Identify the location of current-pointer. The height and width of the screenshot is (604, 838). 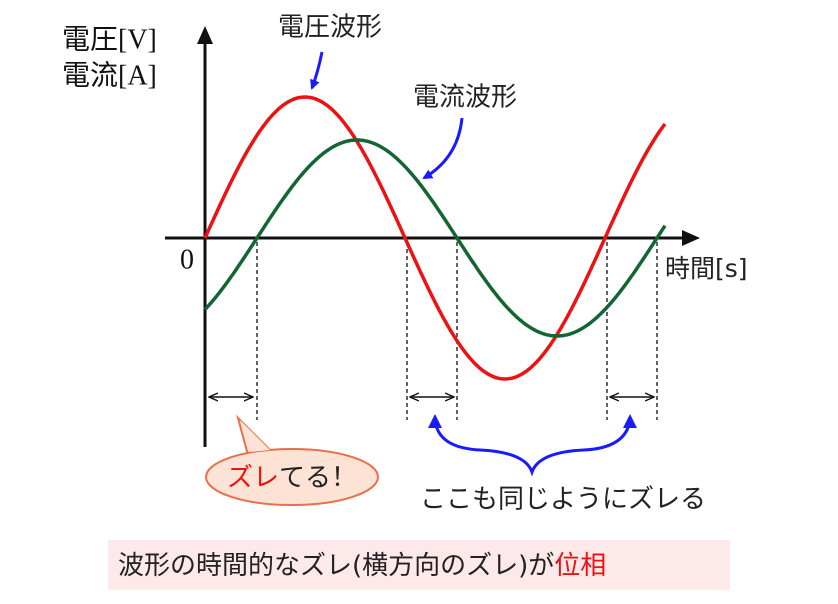
(443, 148).